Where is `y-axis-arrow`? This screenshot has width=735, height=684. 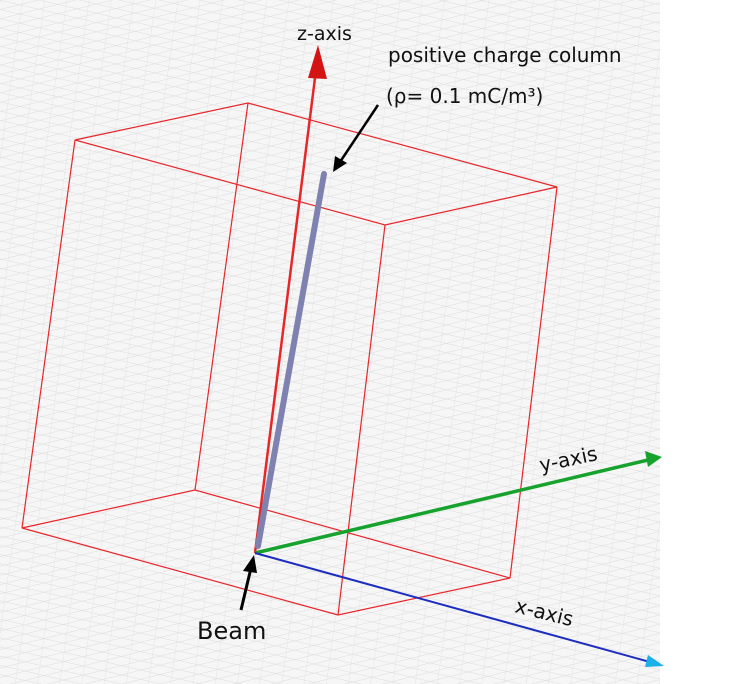
y-axis-arrow is located at coordinates (653, 459).